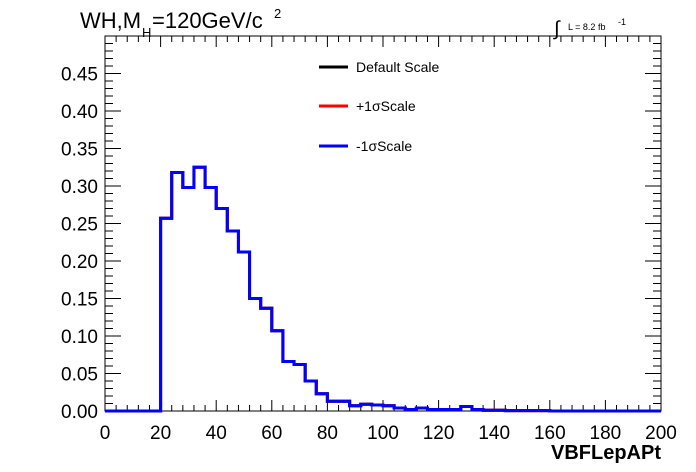 This screenshot has height=472, width=696. I want to click on x-tick-label: 80, so click(327, 433).